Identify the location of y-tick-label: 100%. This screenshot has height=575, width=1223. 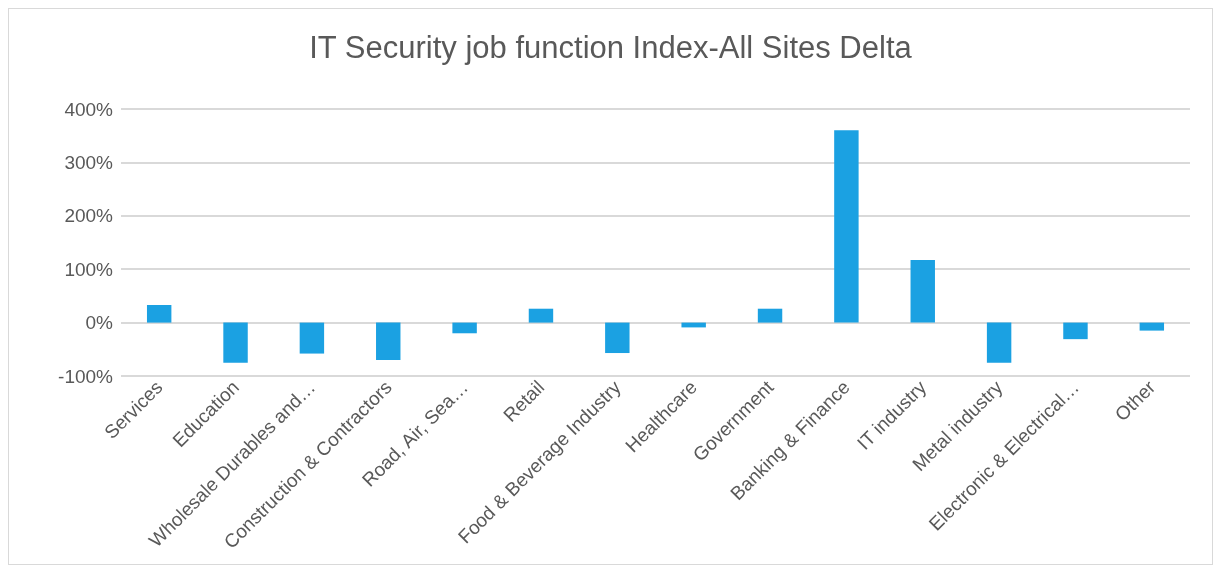
(89, 269).